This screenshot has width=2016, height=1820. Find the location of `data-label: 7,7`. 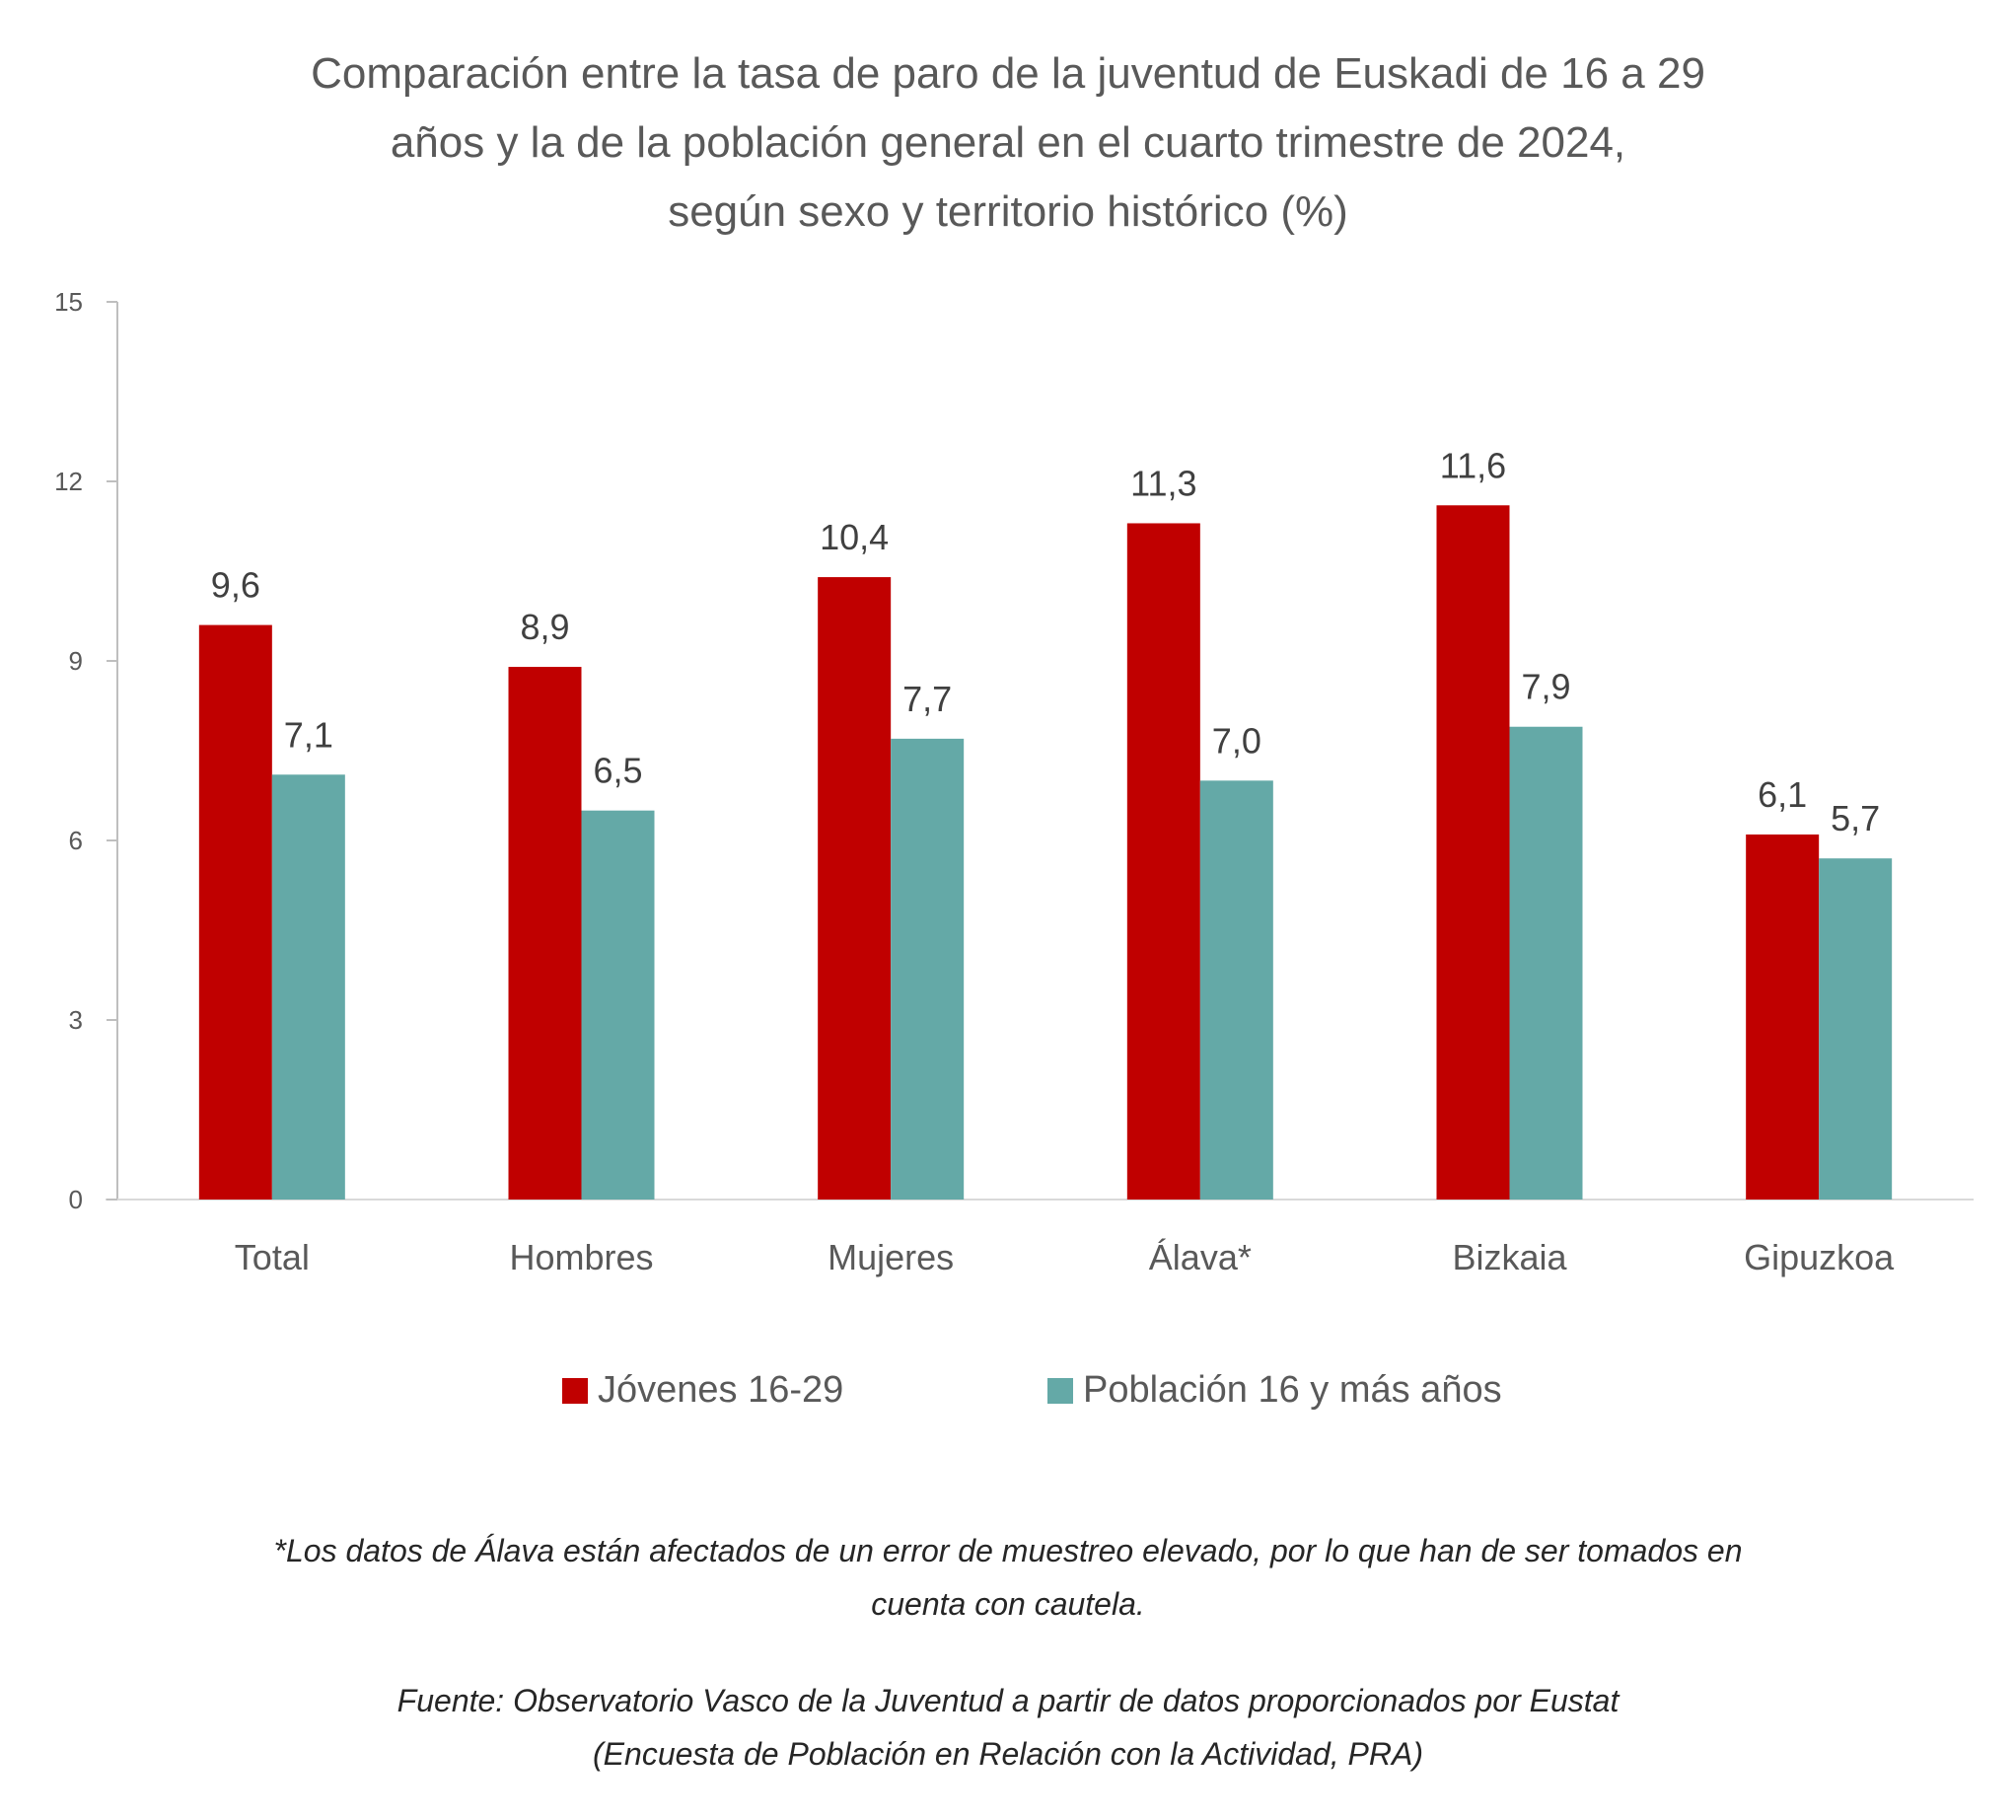

data-label: 7,7 is located at coordinates (927, 699).